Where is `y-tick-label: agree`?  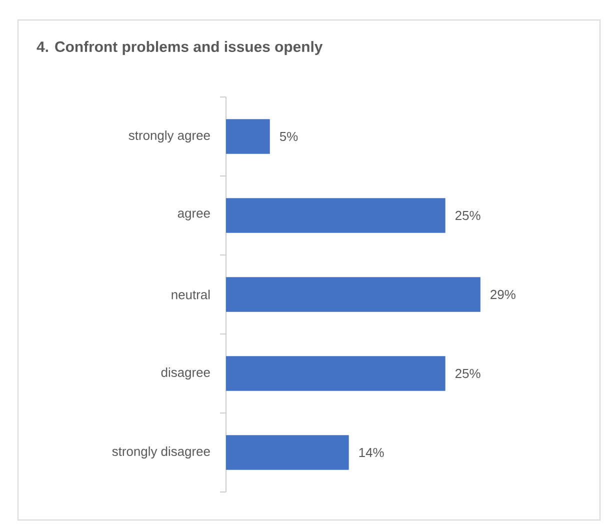
y-tick-label: agree is located at coordinates (194, 215).